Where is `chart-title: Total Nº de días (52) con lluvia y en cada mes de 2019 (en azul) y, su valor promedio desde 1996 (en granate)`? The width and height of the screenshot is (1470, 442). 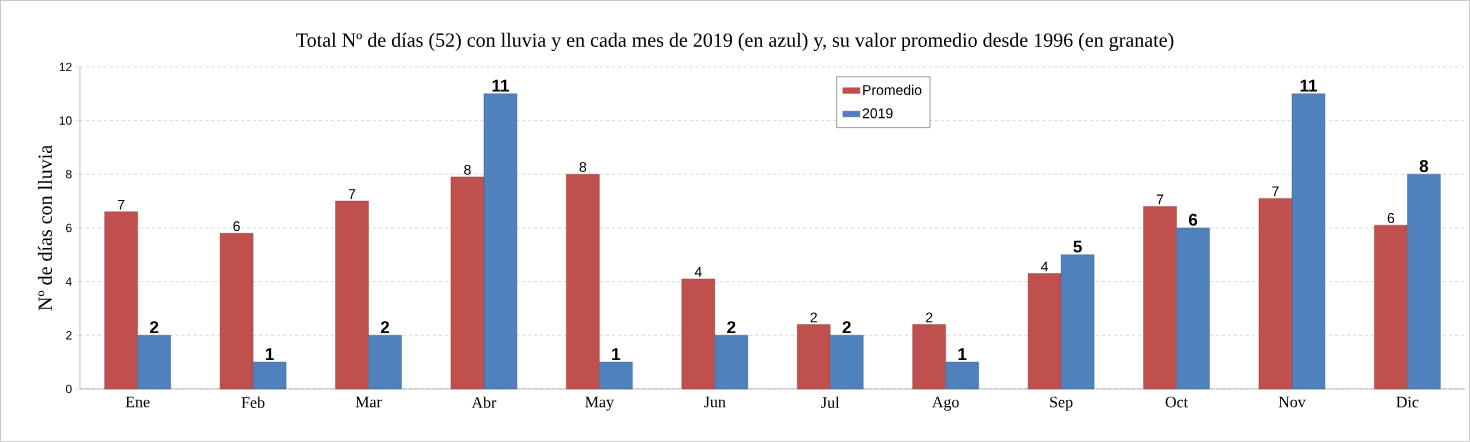 chart-title: Total Nº de días (52) con lluvia y en cada mes de 2019 (en azul) y, su valor promedio desde 1996 (en granate) is located at coordinates (735, 42).